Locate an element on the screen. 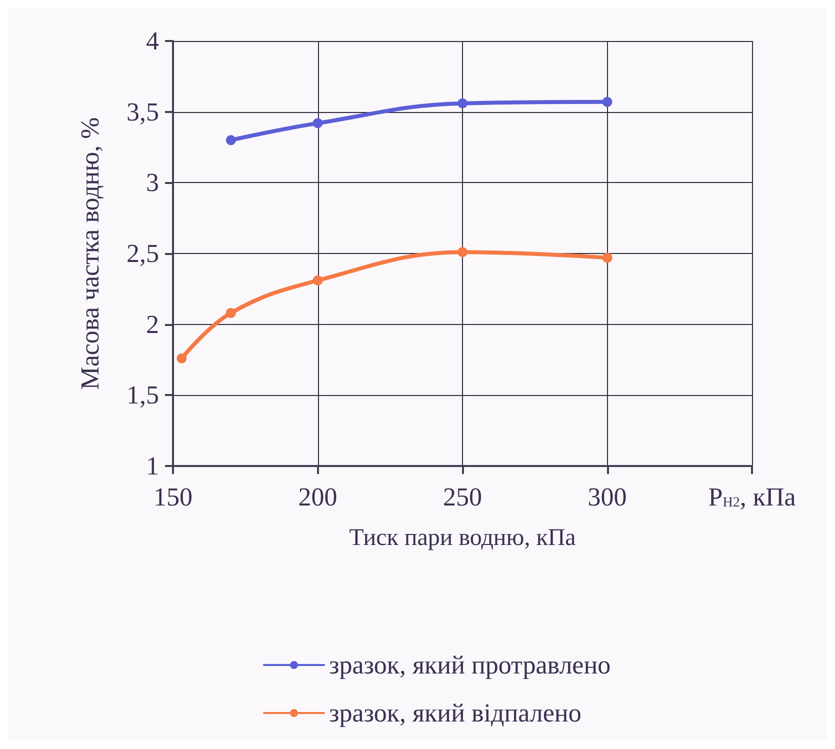 The image size is (835, 749). y-tick-label: 2,5 is located at coordinates (142, 253).